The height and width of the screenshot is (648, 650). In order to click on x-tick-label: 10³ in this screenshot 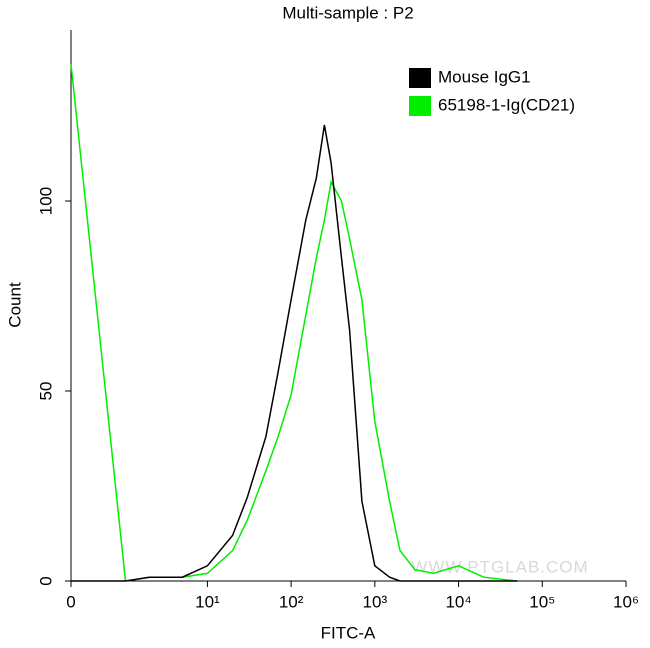, I will do `click(375, 601)`.